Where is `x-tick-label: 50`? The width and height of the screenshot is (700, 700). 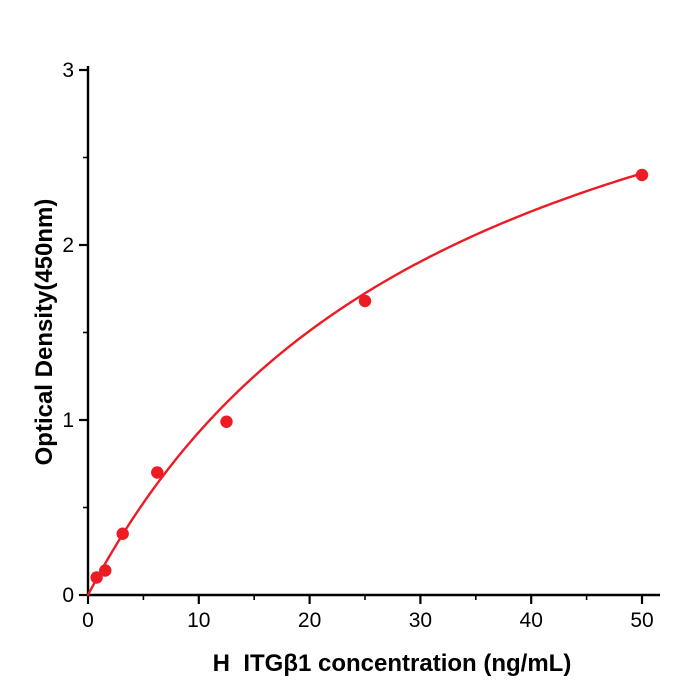
x-tick-label: 50 is located at coordinates (641, 620).